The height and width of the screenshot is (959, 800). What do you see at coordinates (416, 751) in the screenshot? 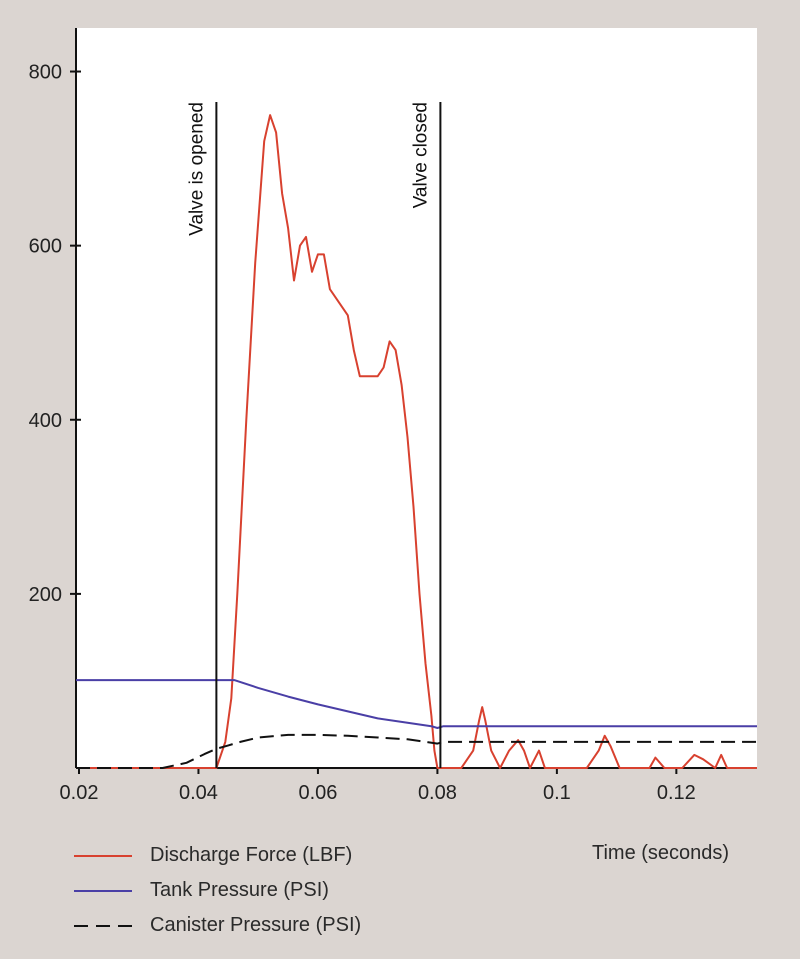
I see `series-line-canister-pressure` at bounding box center [416, 751].